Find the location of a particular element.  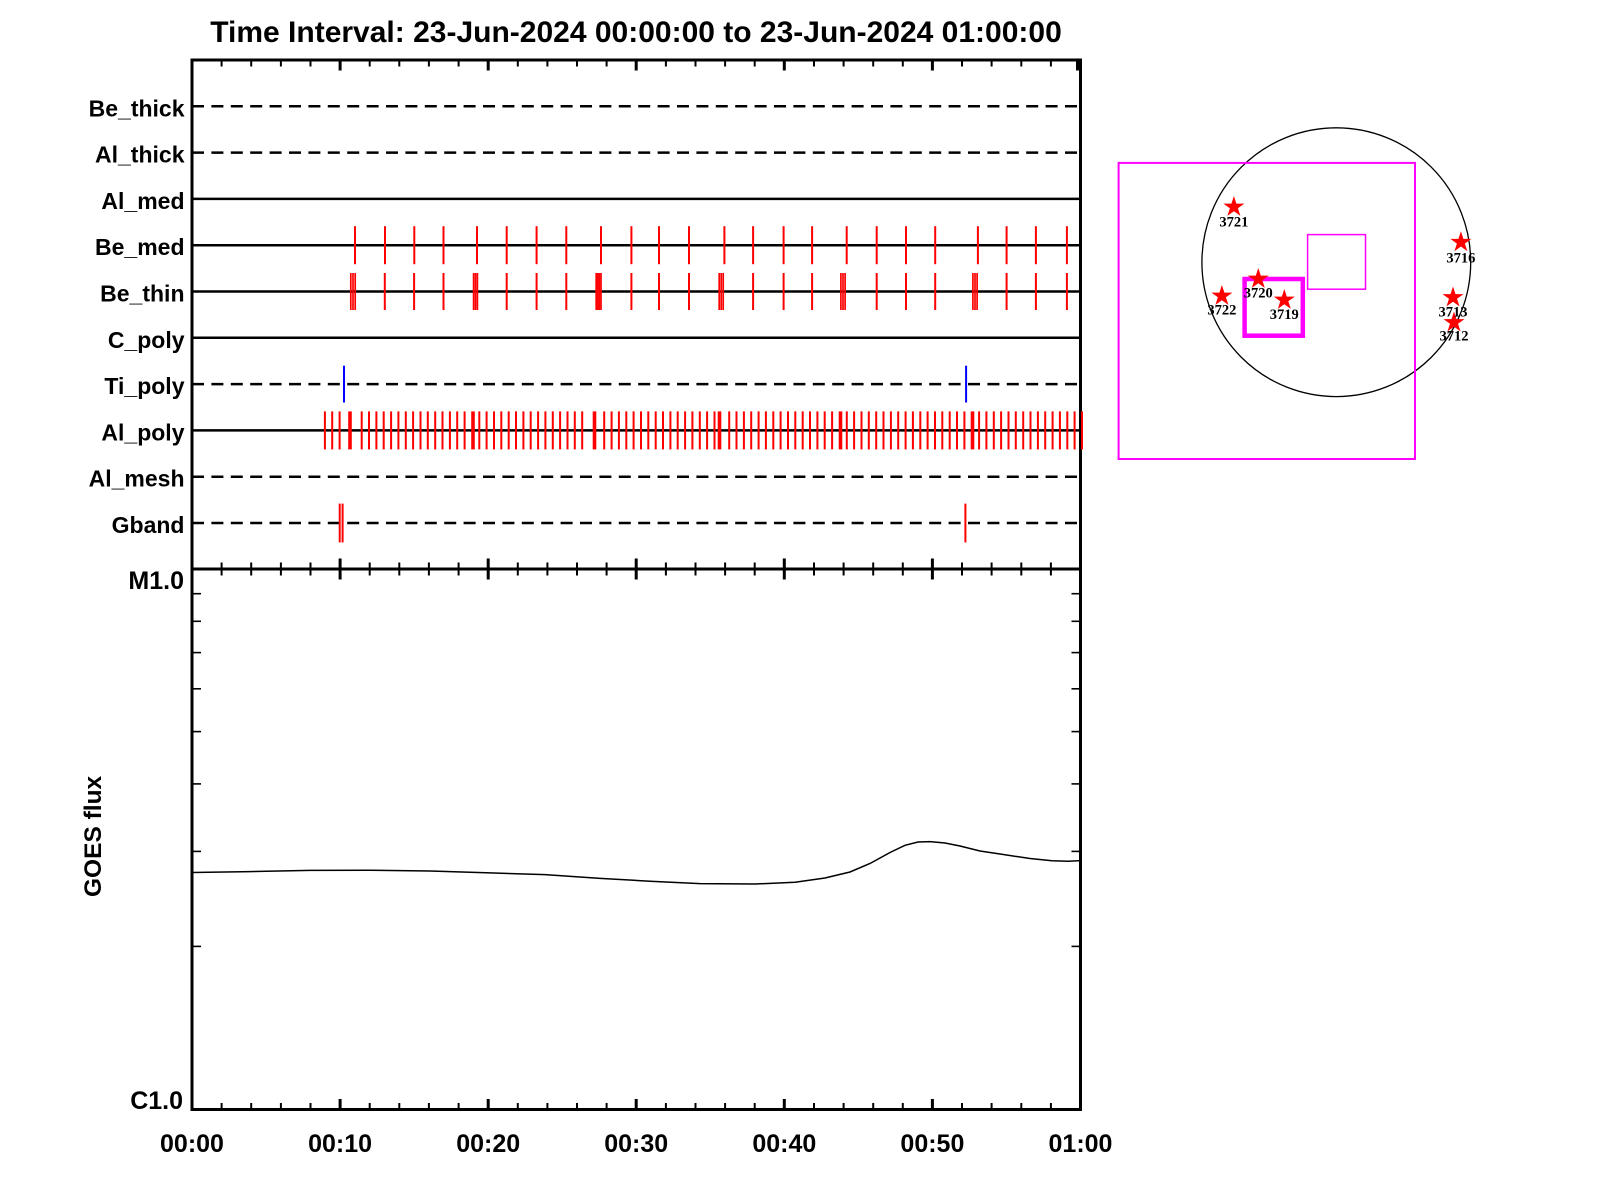

svg-text: Ti_poly is located at coordinates (144, 386).